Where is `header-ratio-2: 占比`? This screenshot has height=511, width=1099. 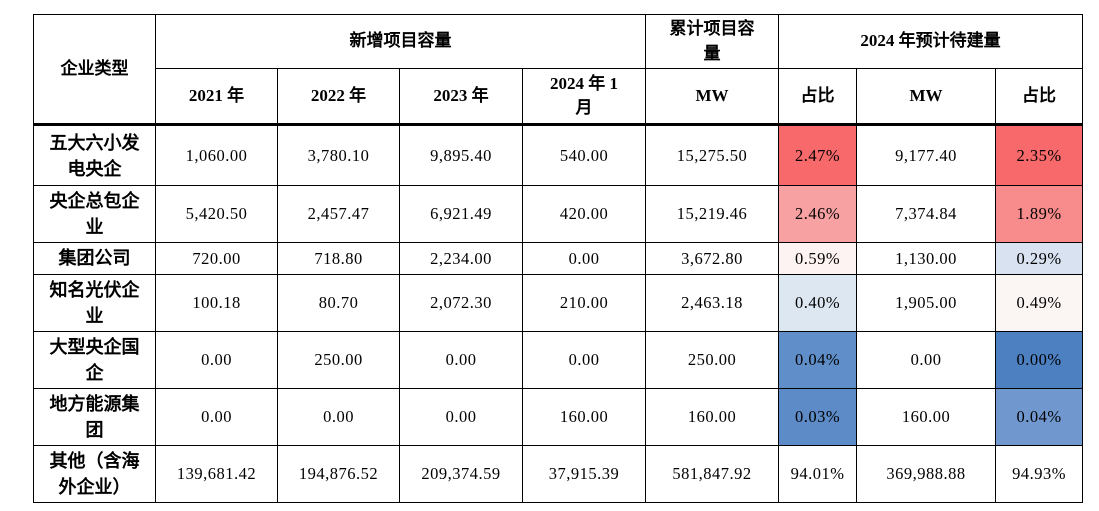 header-ratio-2: 占比 is located at coordinates (1039, 97).